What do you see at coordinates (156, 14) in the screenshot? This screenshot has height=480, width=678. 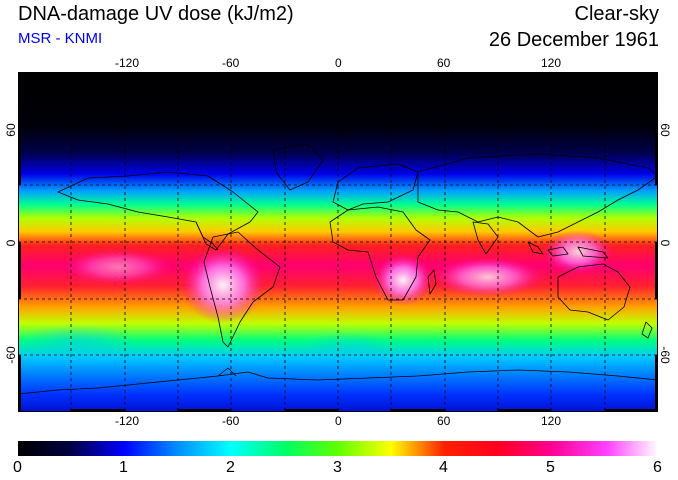 I see `map-title: DNA-damage UV dose (kJ/m2)` at bounding box center [156, 14].